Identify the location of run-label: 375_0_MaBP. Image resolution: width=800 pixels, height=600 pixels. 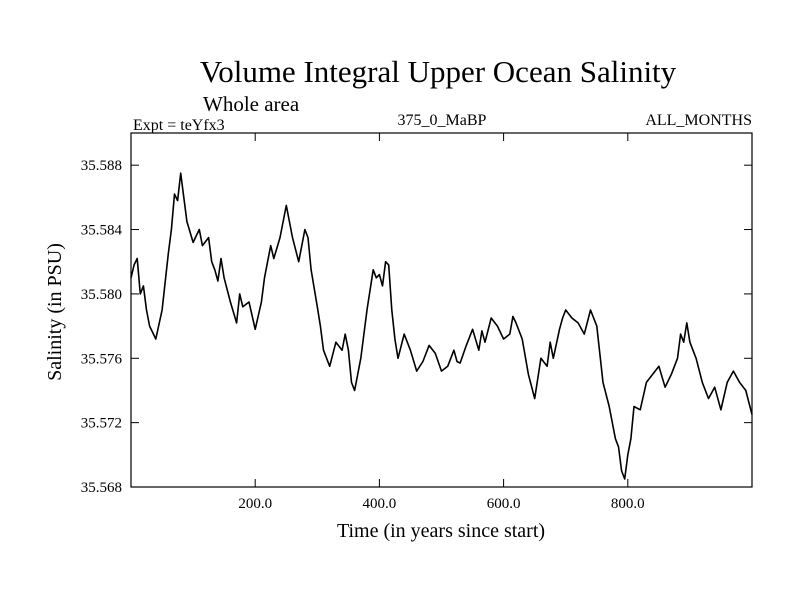
(442, 120).